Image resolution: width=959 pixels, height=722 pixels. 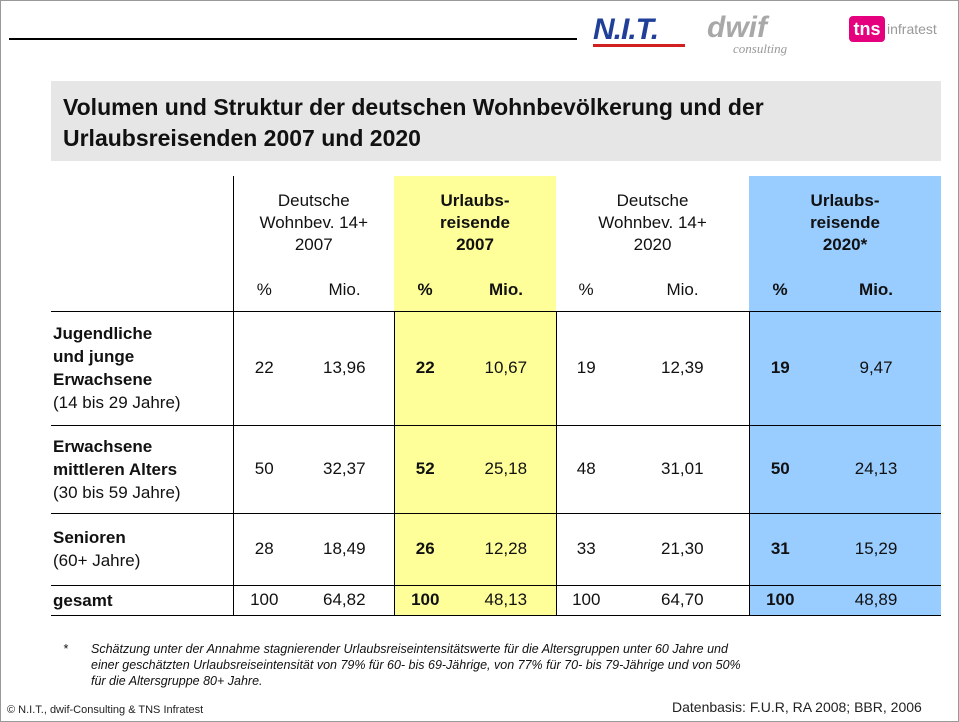 I want to click on cell: 31, so click(x=780, y=548).